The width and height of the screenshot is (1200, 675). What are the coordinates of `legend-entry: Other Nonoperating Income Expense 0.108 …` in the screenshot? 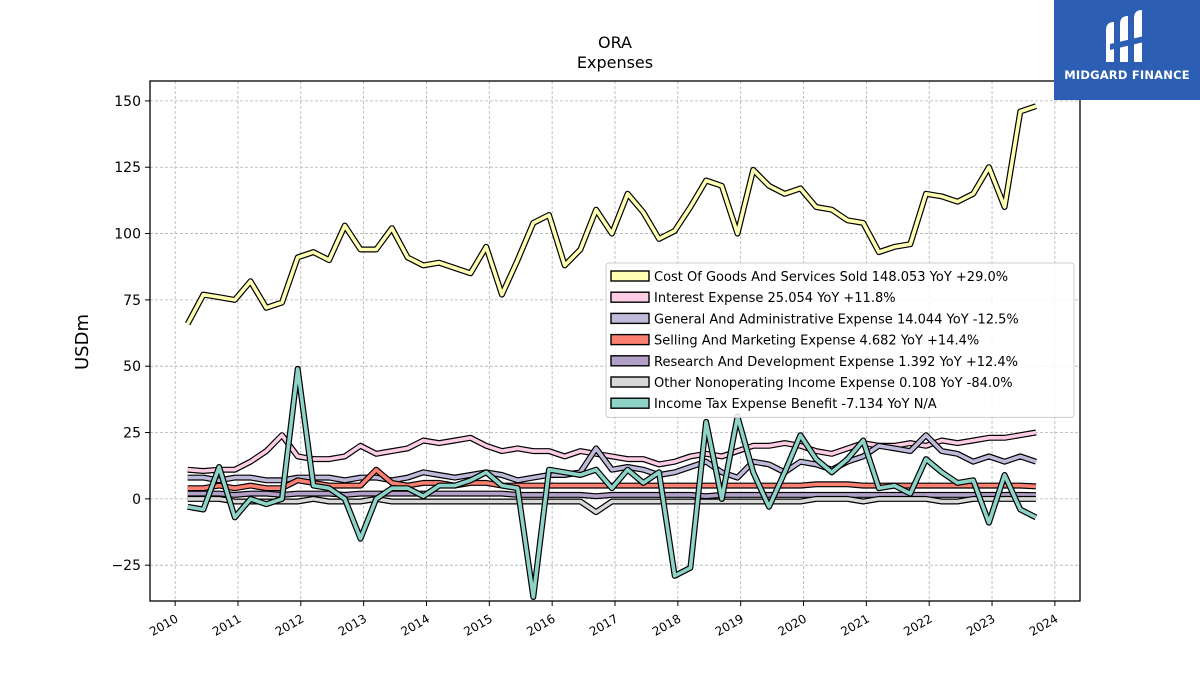 It's located at (833, 383).